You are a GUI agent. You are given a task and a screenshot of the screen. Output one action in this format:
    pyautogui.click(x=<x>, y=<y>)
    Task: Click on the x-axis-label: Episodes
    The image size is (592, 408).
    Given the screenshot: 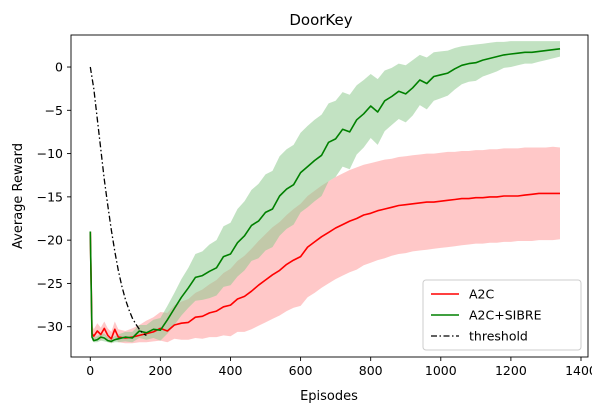 What is the action you would take?
    pyautogui.click(x=329, y=396)
    